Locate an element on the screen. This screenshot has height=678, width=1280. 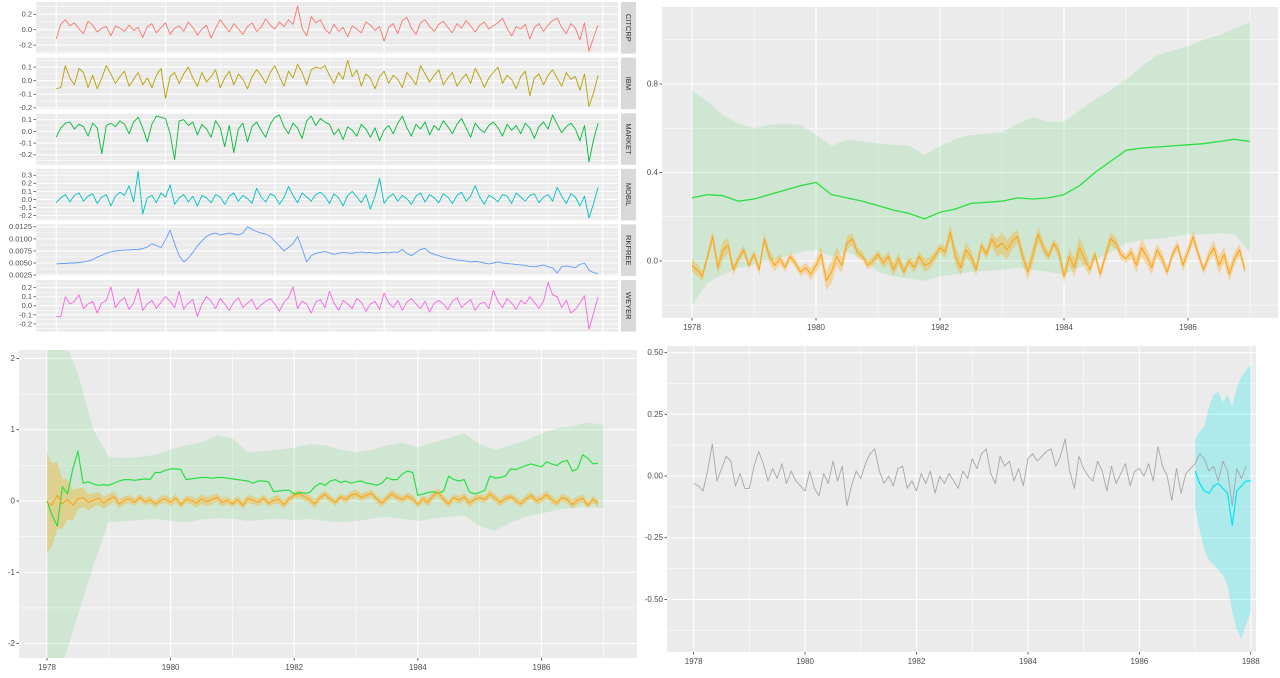
series-line-weyer is located at coordinates (327, 305).